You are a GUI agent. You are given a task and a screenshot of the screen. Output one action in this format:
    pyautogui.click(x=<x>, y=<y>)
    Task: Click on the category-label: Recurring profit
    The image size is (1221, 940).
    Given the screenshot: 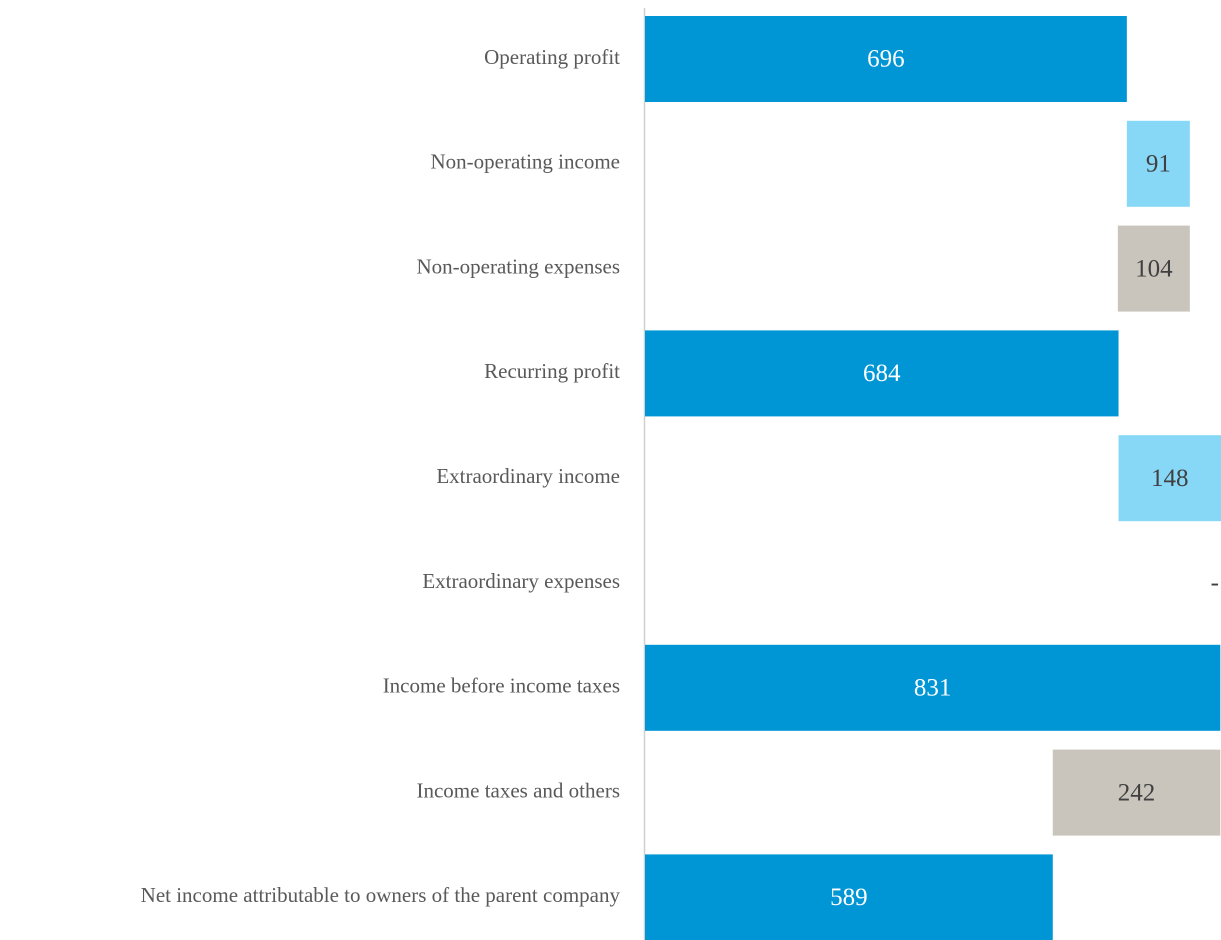 What is the action you would take?
    pyautogui.click(x=552, y=371)
    